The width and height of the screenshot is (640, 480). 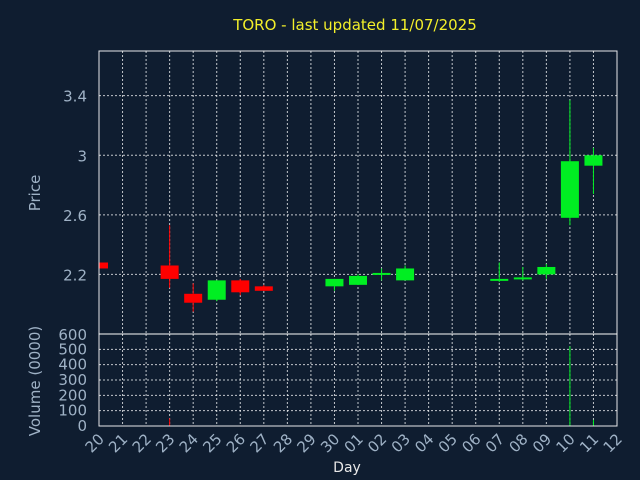 I want to click on price-tick-label: 2.6, so click(x=75, y=216).